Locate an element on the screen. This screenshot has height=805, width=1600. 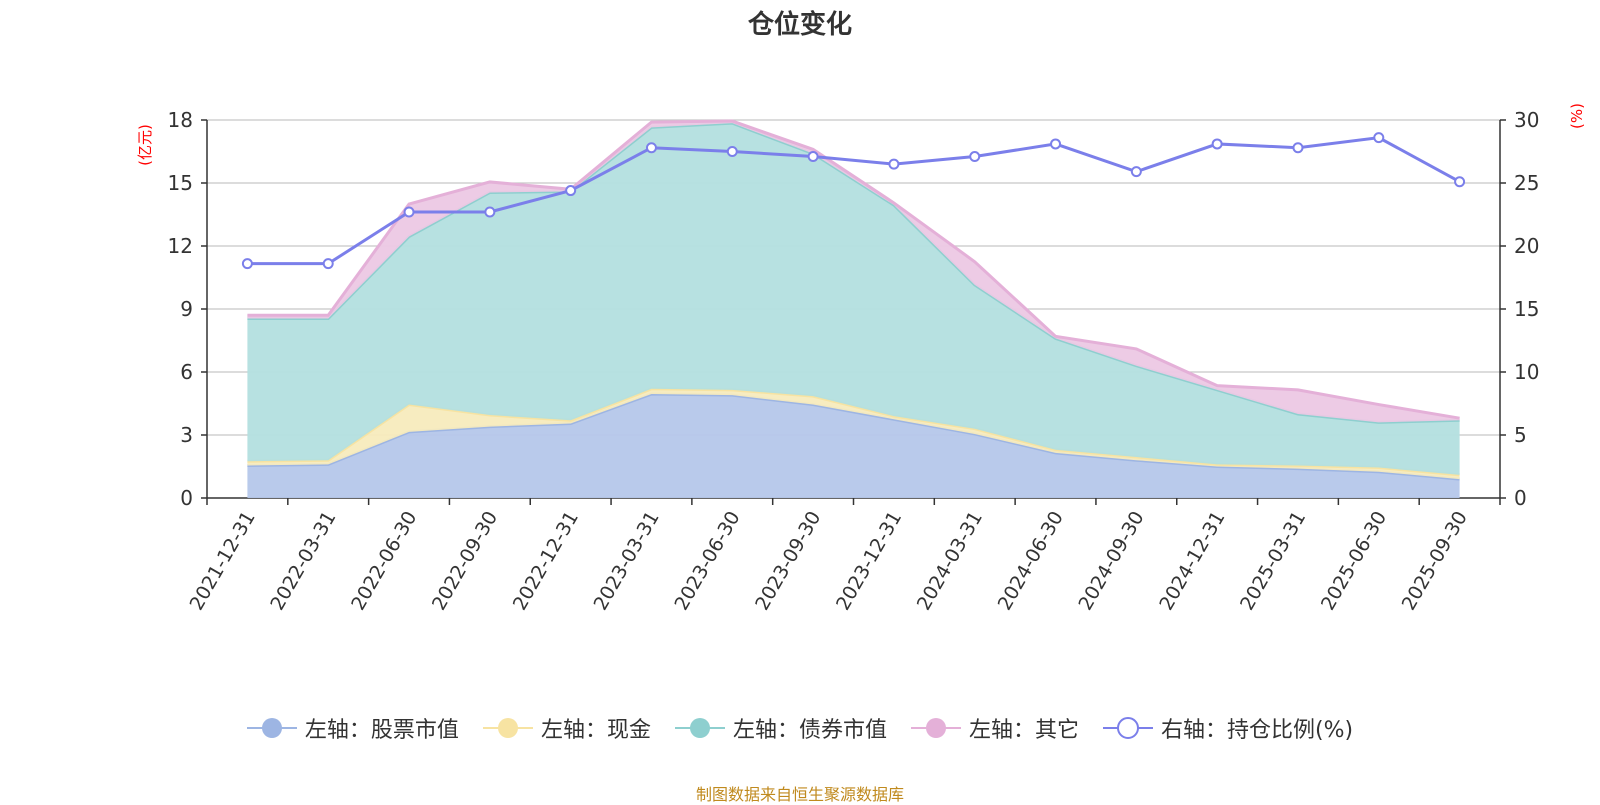
chart-title: 仓位变化 is located at coordinates (799, 25).